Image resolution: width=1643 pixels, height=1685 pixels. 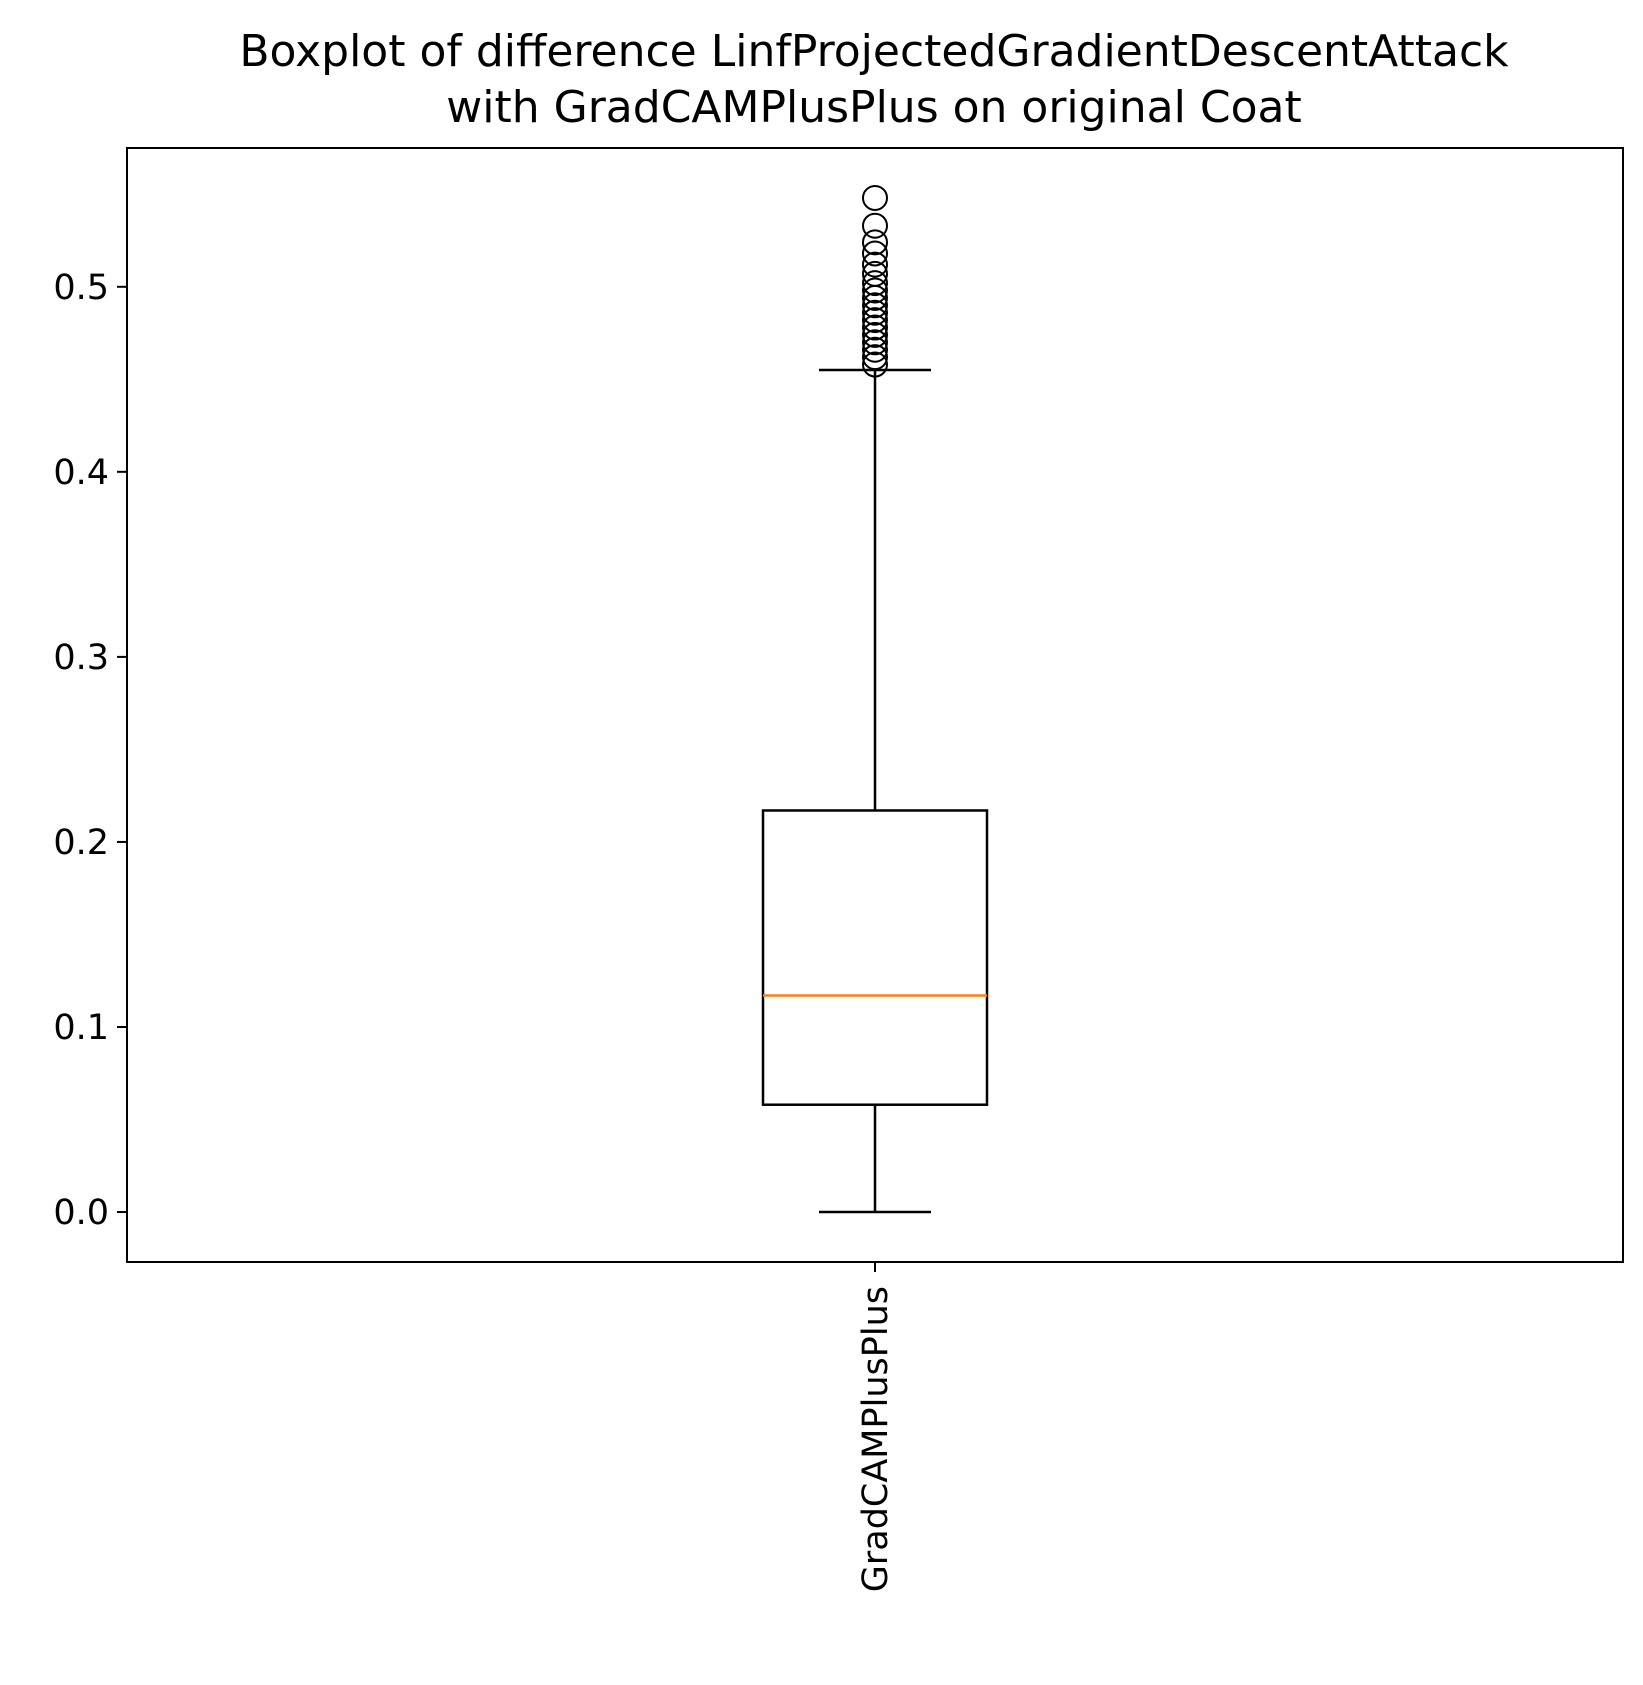 What do you see at coordinates (81, 473) in the screenshot?
I see `y-tick-label: 0.4` at bounding box center [81, 473].